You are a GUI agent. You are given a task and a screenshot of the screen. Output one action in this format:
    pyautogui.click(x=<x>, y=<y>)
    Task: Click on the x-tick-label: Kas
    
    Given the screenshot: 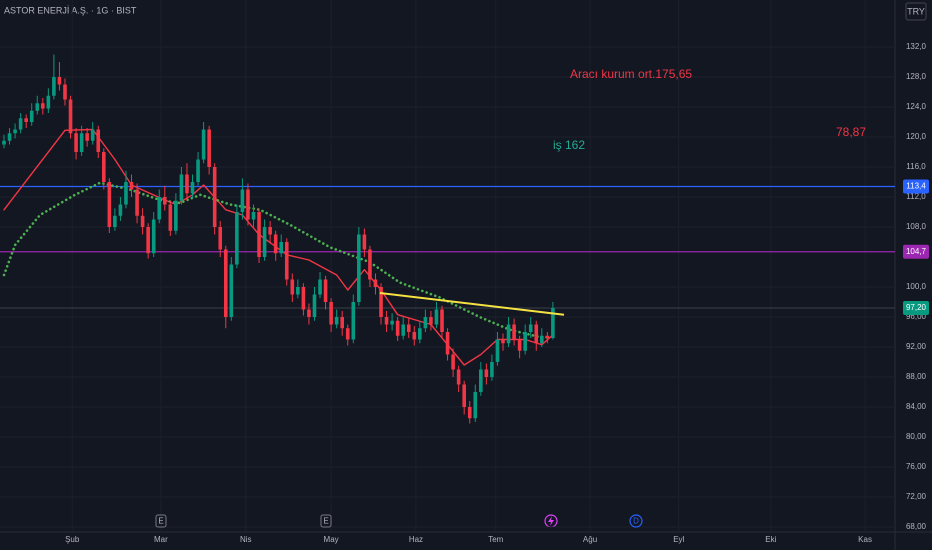 What is the action you would take?
    pyautogui.click(x=865, y=539)
    